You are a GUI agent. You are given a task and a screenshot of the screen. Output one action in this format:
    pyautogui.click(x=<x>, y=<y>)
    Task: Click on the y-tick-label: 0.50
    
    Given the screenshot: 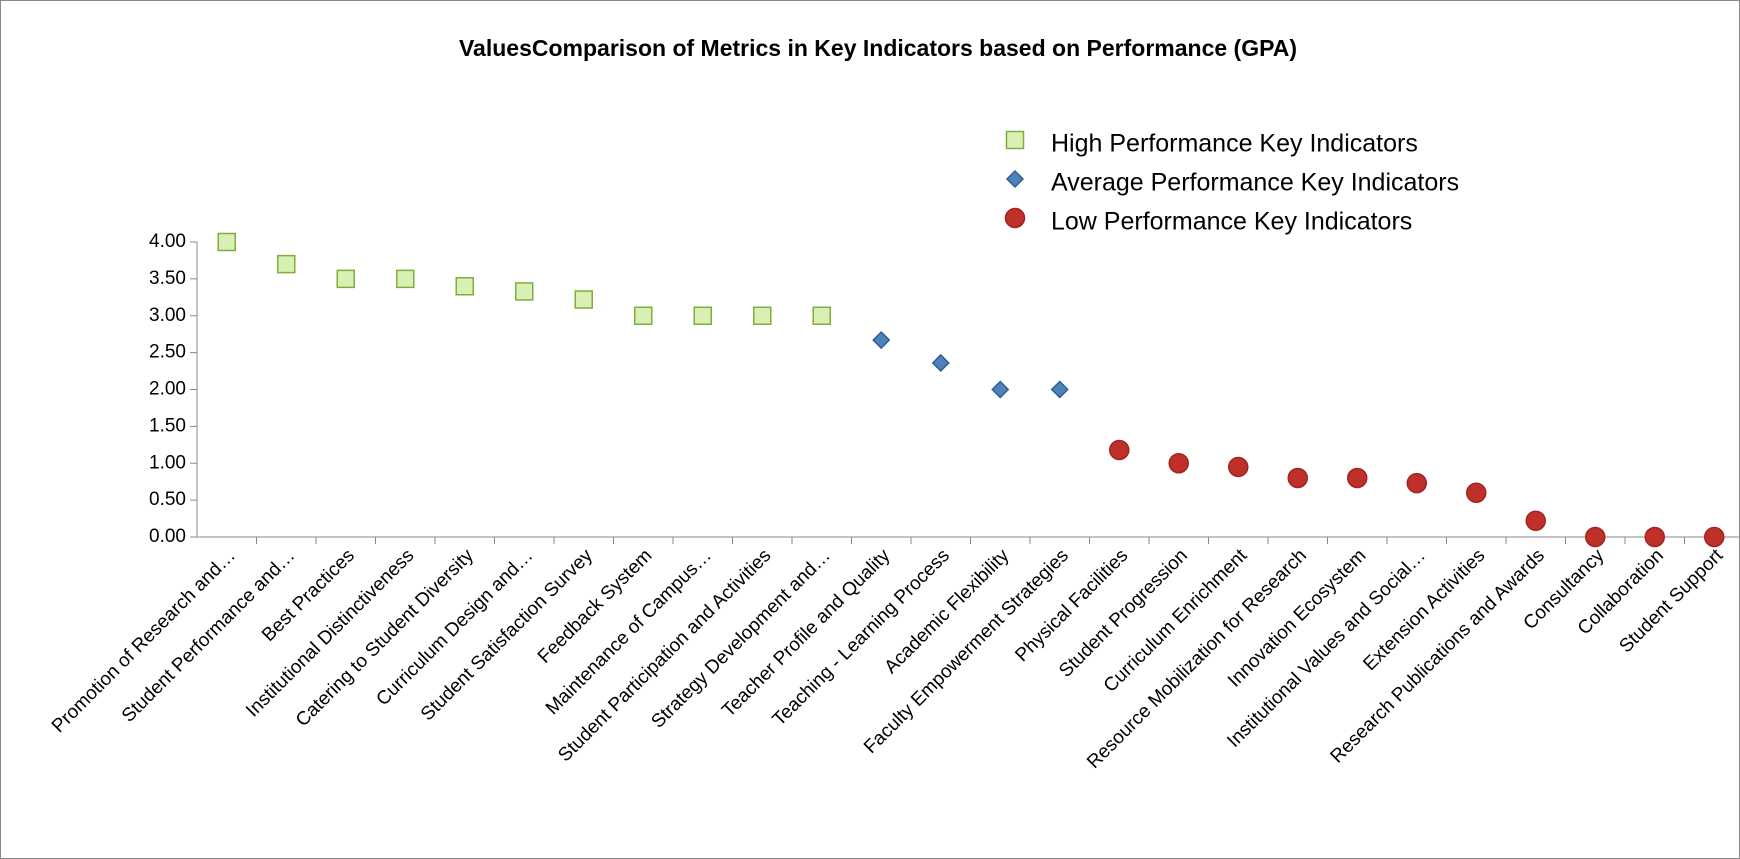 What is the action you would take?
    pyautogui.click(x=167, y=499)
    